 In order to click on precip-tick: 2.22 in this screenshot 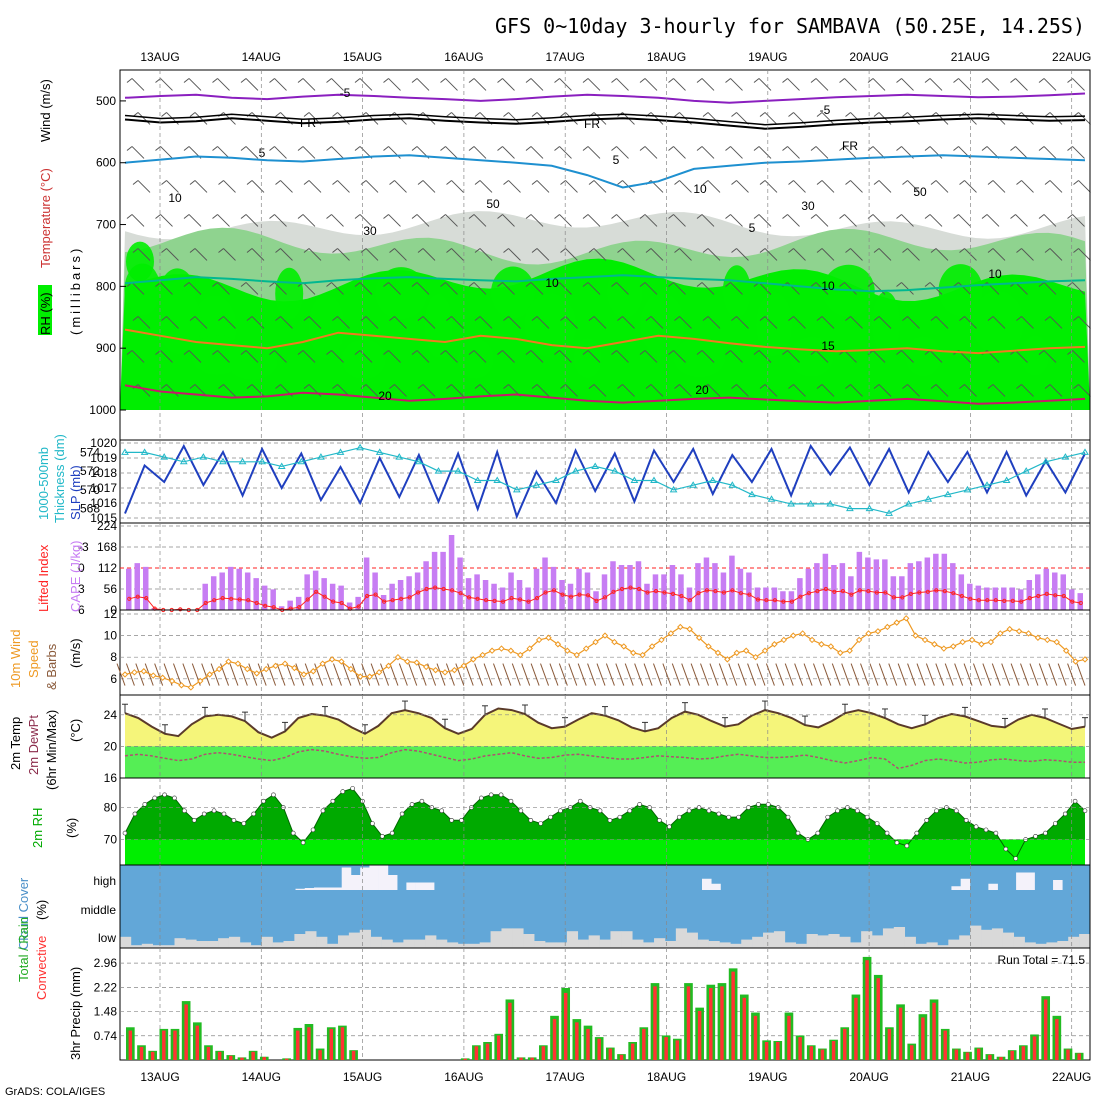, I will do `click(106, 987)`.